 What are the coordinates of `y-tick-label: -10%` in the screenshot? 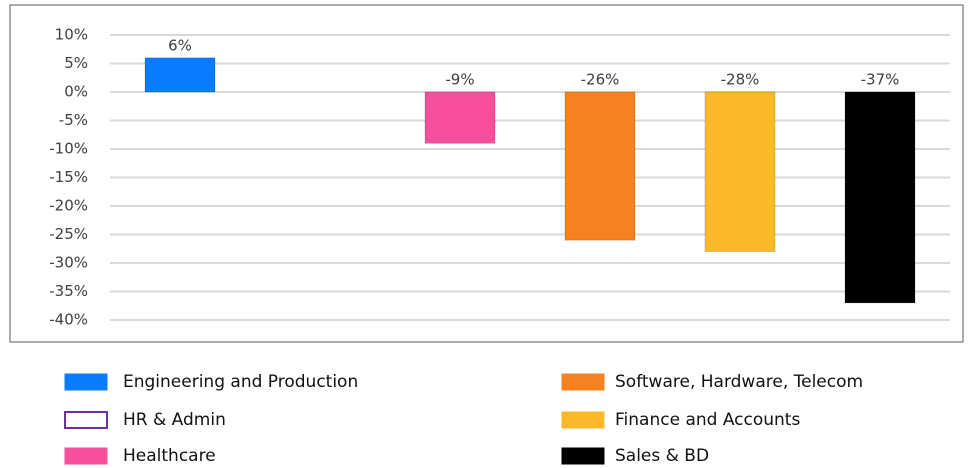 It's located at (68, 149).